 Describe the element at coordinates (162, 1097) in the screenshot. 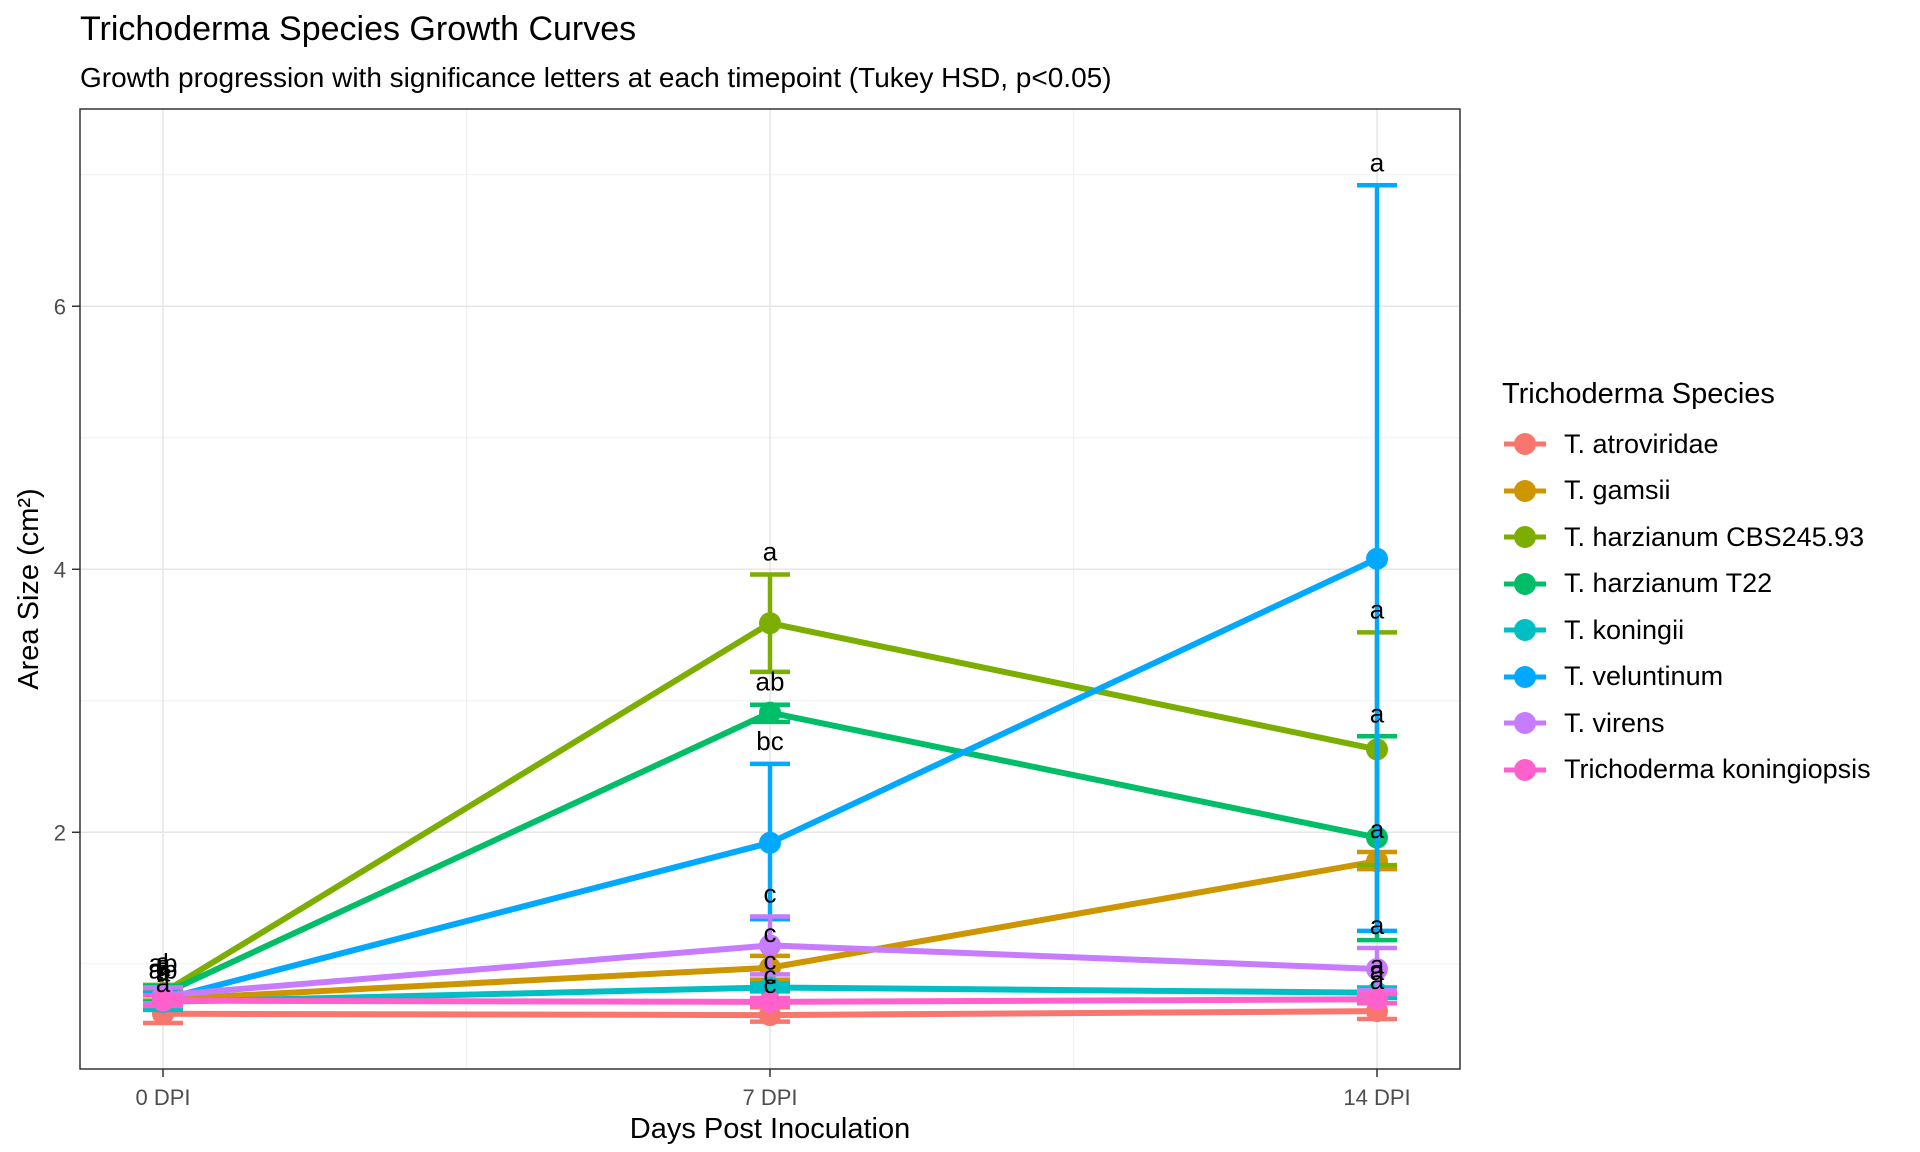

I see `x-tick-label: 0 DPI` at that location.